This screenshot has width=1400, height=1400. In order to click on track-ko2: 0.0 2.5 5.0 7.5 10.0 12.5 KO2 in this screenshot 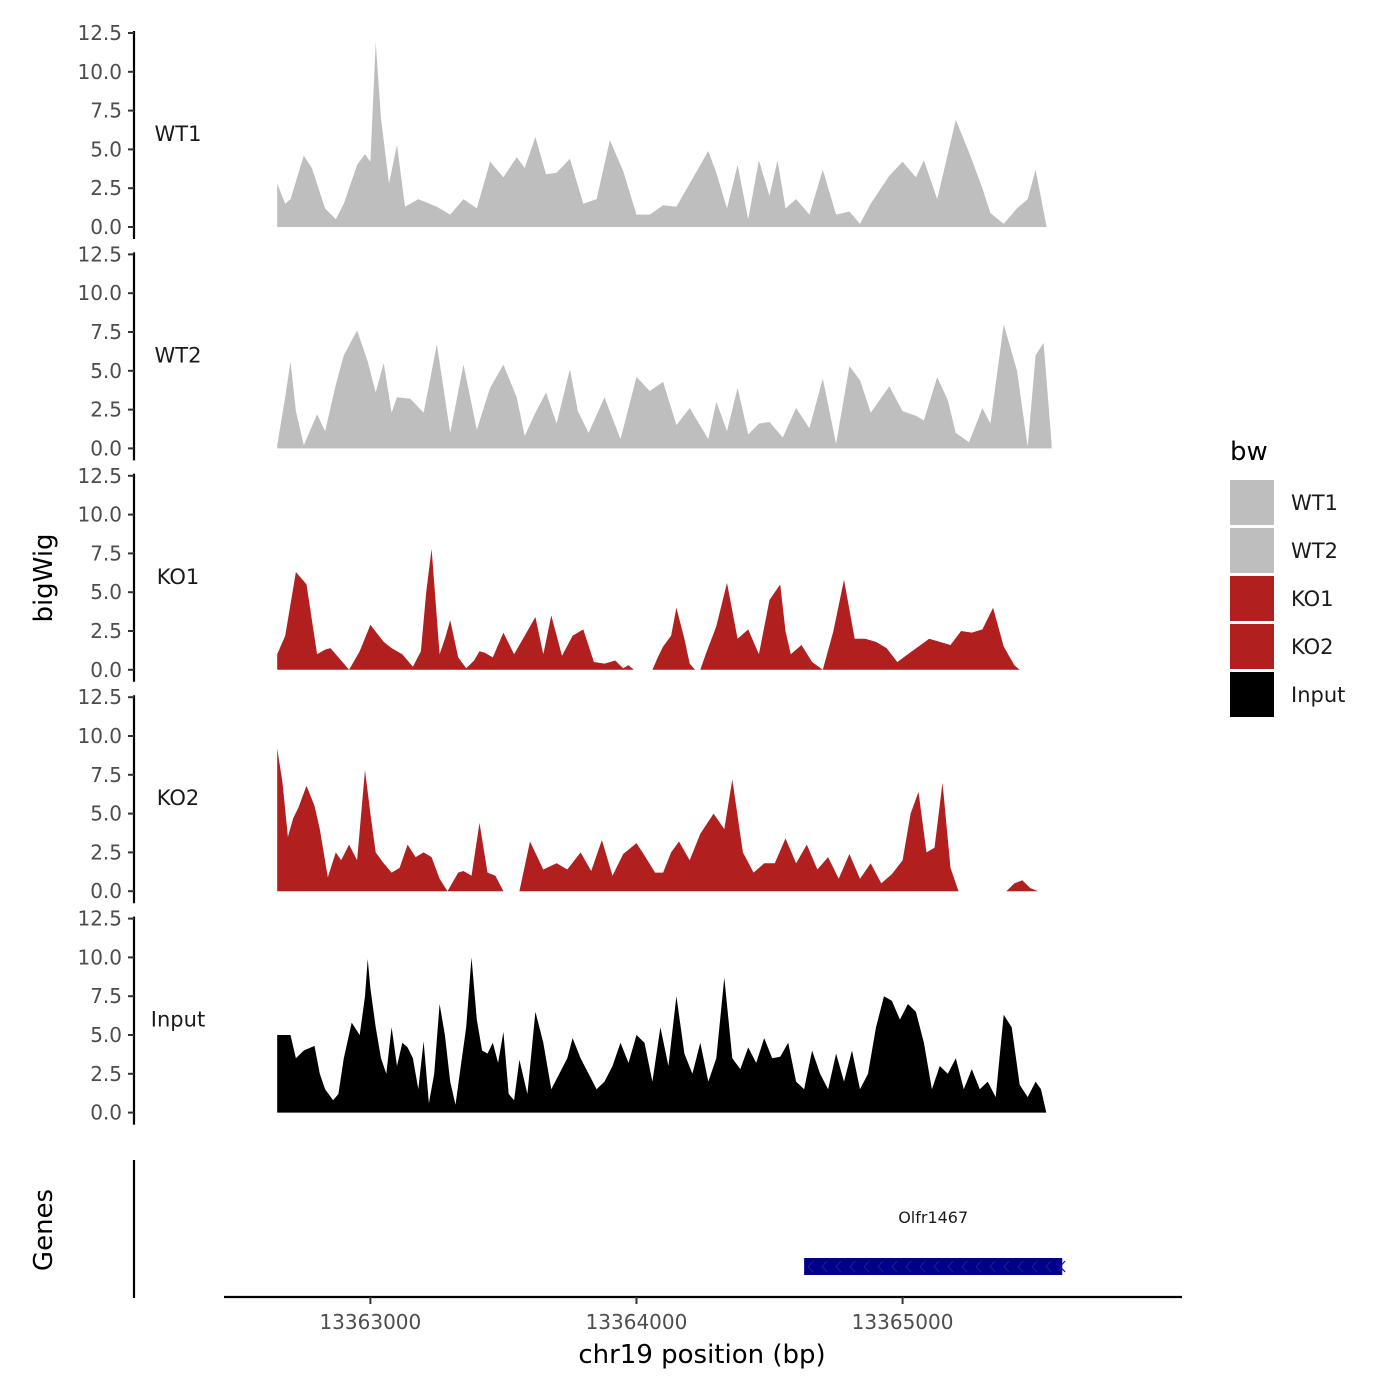, I will do `click(558, 794)`.